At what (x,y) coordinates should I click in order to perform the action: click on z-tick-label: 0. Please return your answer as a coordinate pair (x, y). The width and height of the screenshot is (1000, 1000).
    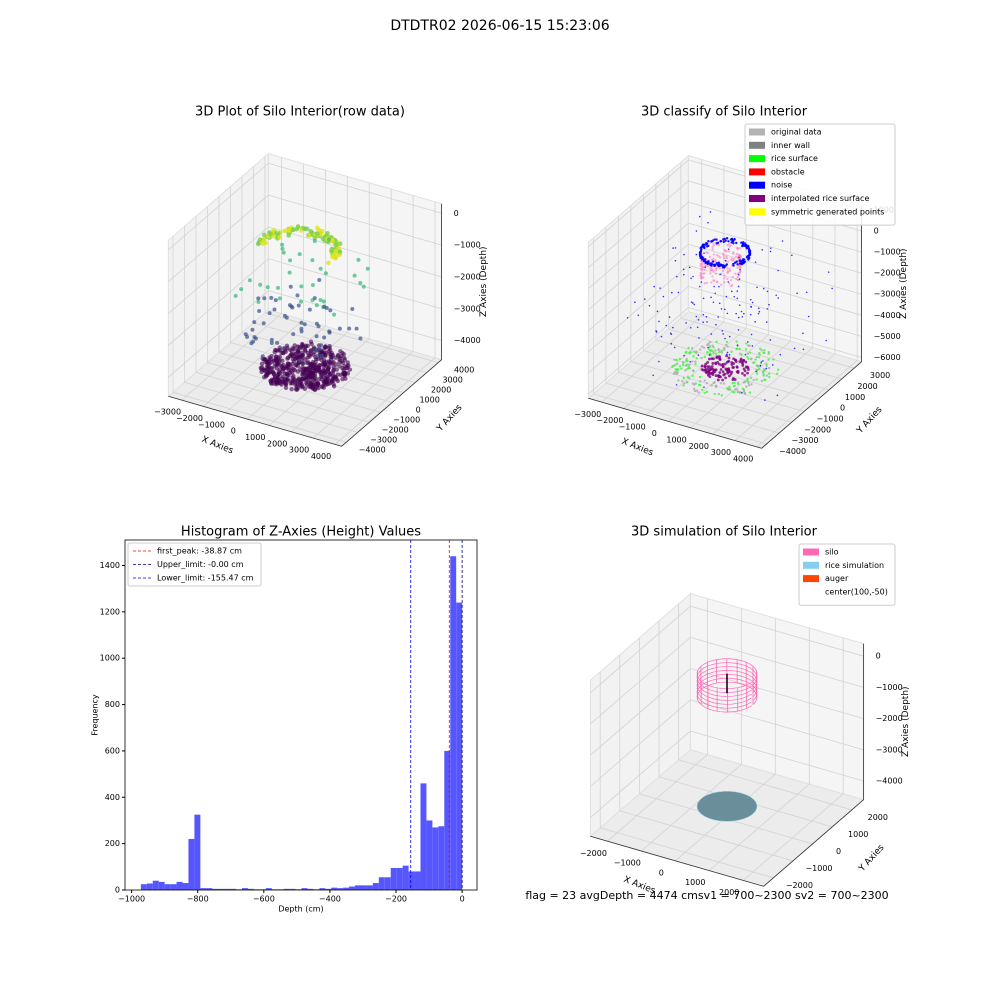
    Looking at the image, I should click on (456, 213).